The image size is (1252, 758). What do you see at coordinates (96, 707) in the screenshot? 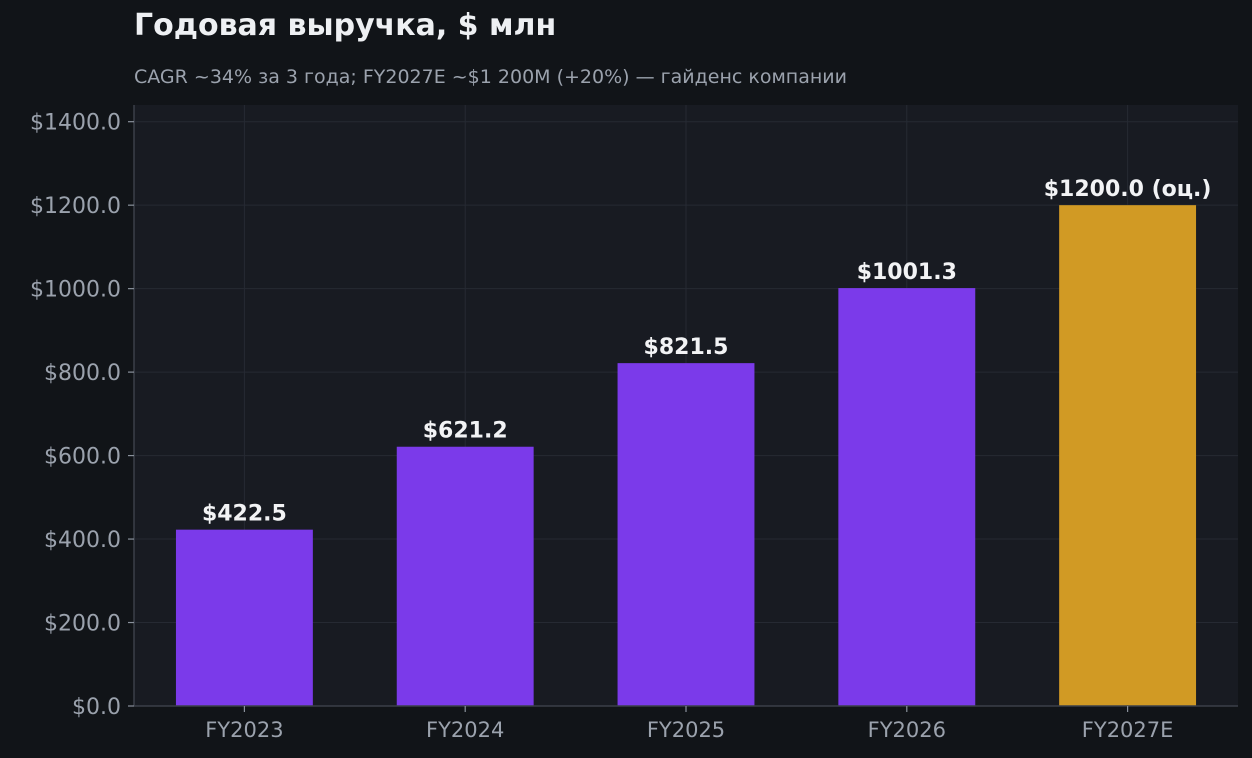
I see `y-tick-label: $0.0` at bounding box center [96, 707].